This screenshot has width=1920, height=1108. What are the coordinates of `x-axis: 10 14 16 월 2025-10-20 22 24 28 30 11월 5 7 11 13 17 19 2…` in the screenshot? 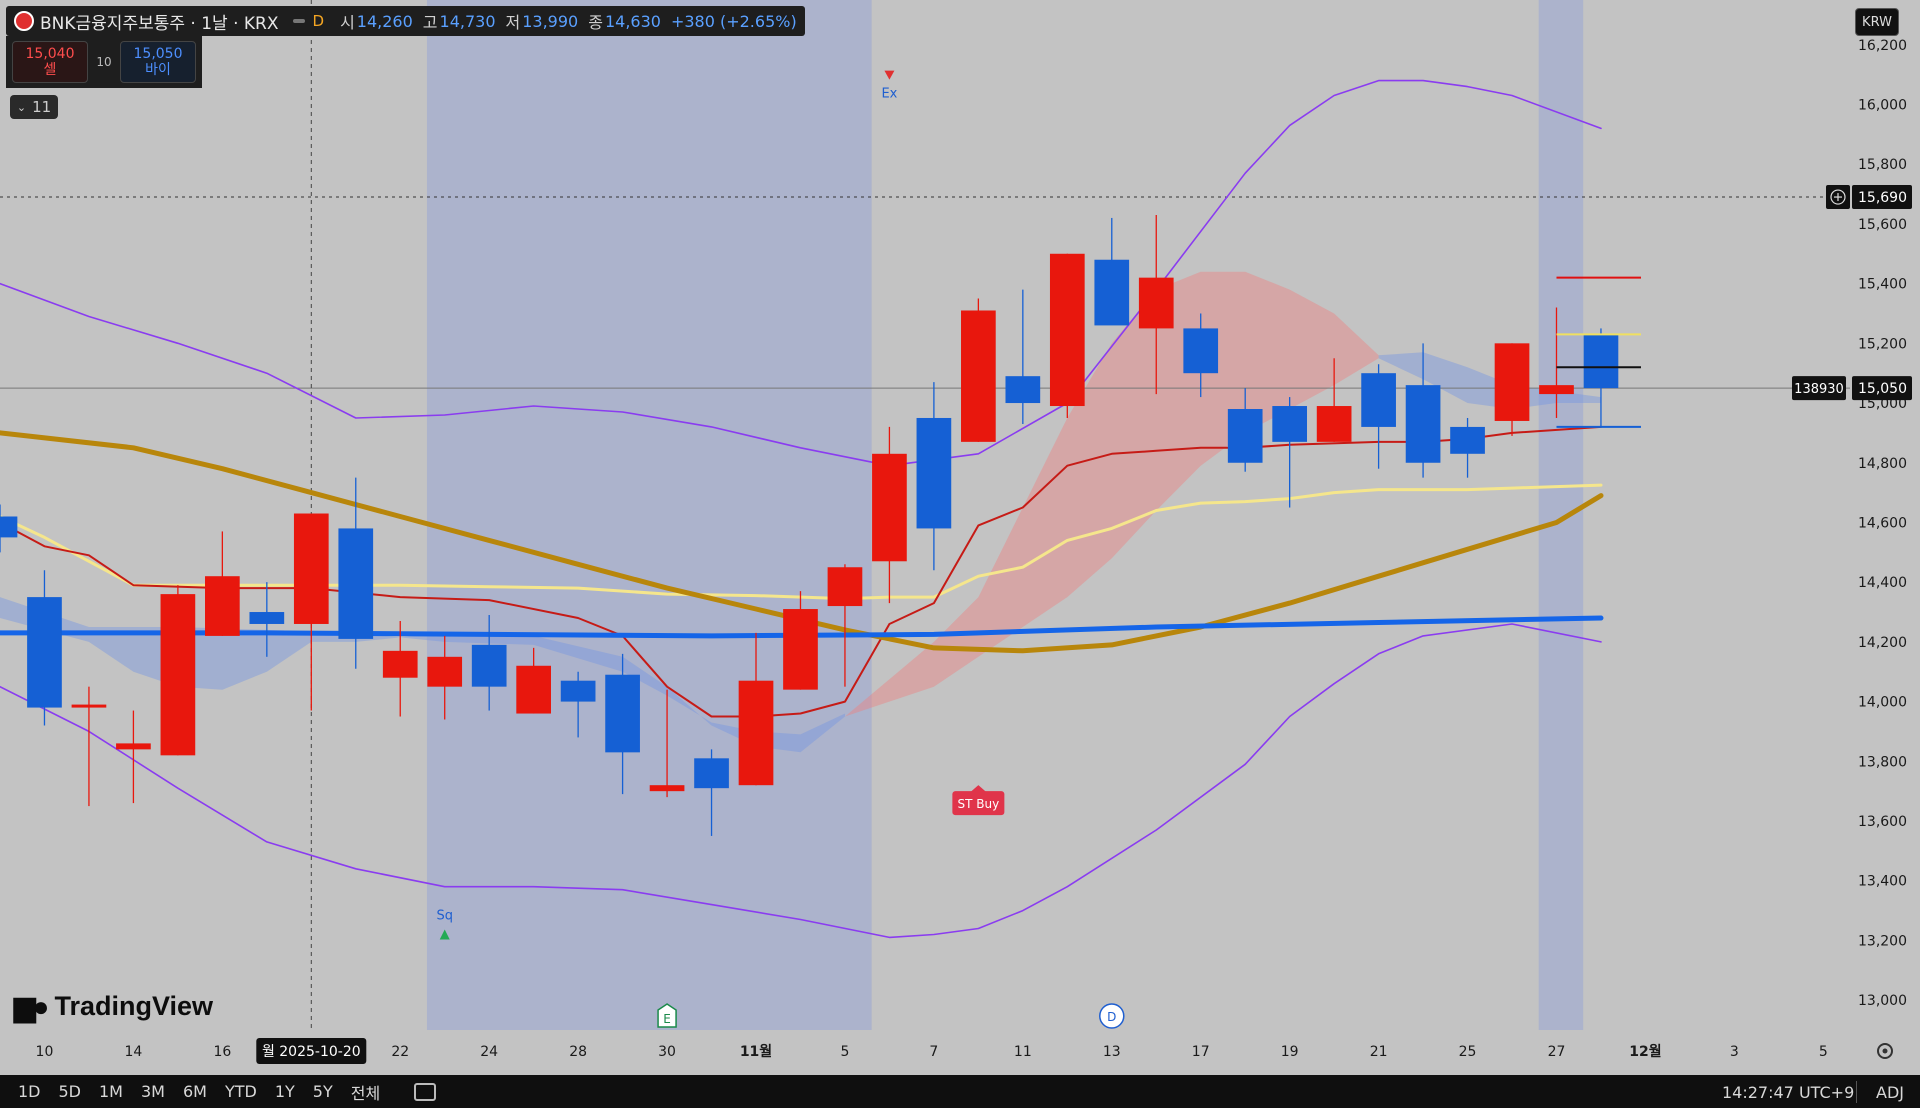 It's located at (964, 1051).